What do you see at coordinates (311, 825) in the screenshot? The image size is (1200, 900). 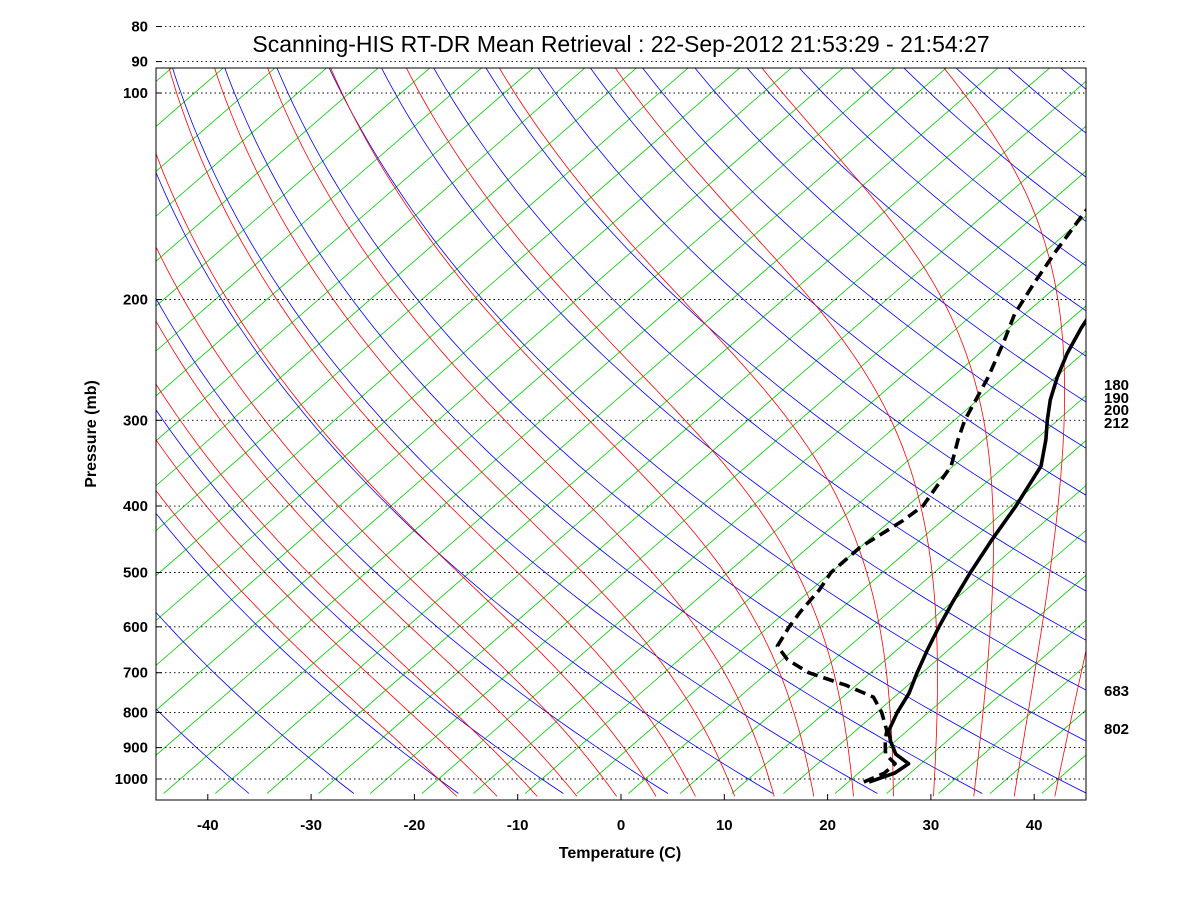 I see `x-tick-label: -30` at bounding box center [311, 825].